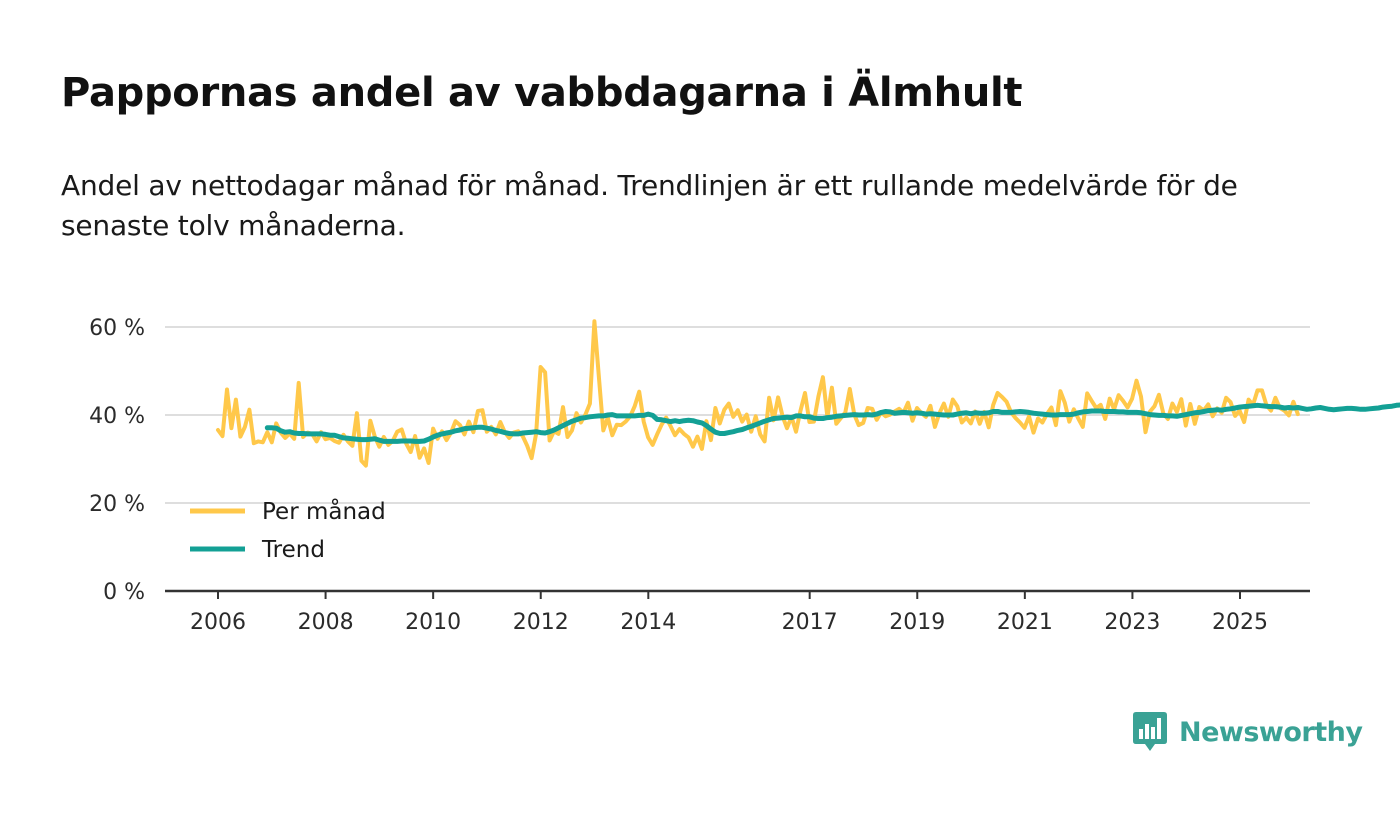  Describe the element at coordinates (124, 592) in the screenshot. I see `y-tick-label: 0 %` at that location.